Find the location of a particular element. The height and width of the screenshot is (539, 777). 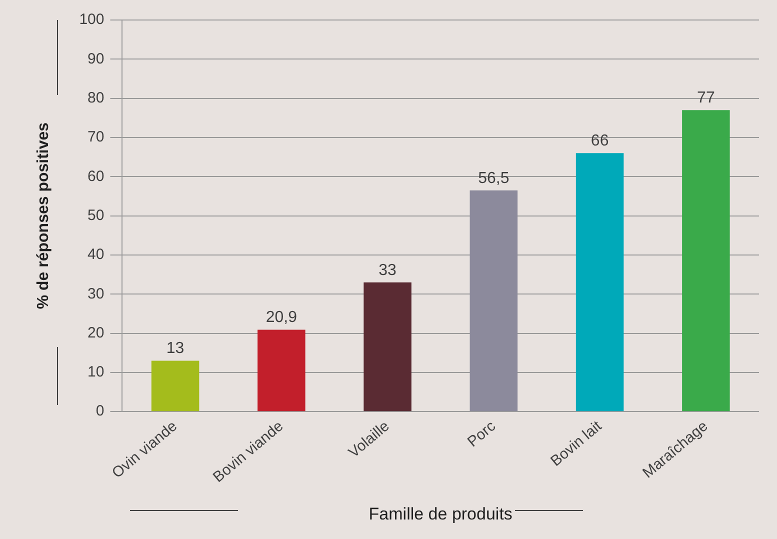

x-axis-title: Famille de produits is located at coordinates (440, 514).